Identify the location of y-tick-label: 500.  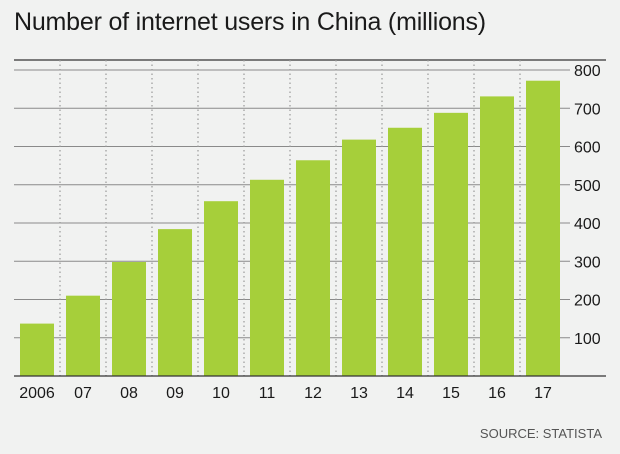
(587, 186).